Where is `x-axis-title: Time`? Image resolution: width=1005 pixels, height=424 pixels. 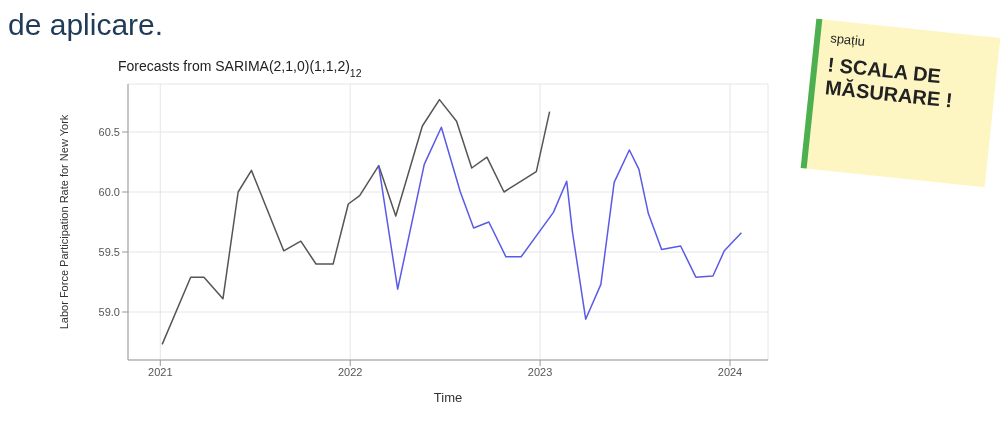
x-axis-title: Time is located at coordinates (448, 397).